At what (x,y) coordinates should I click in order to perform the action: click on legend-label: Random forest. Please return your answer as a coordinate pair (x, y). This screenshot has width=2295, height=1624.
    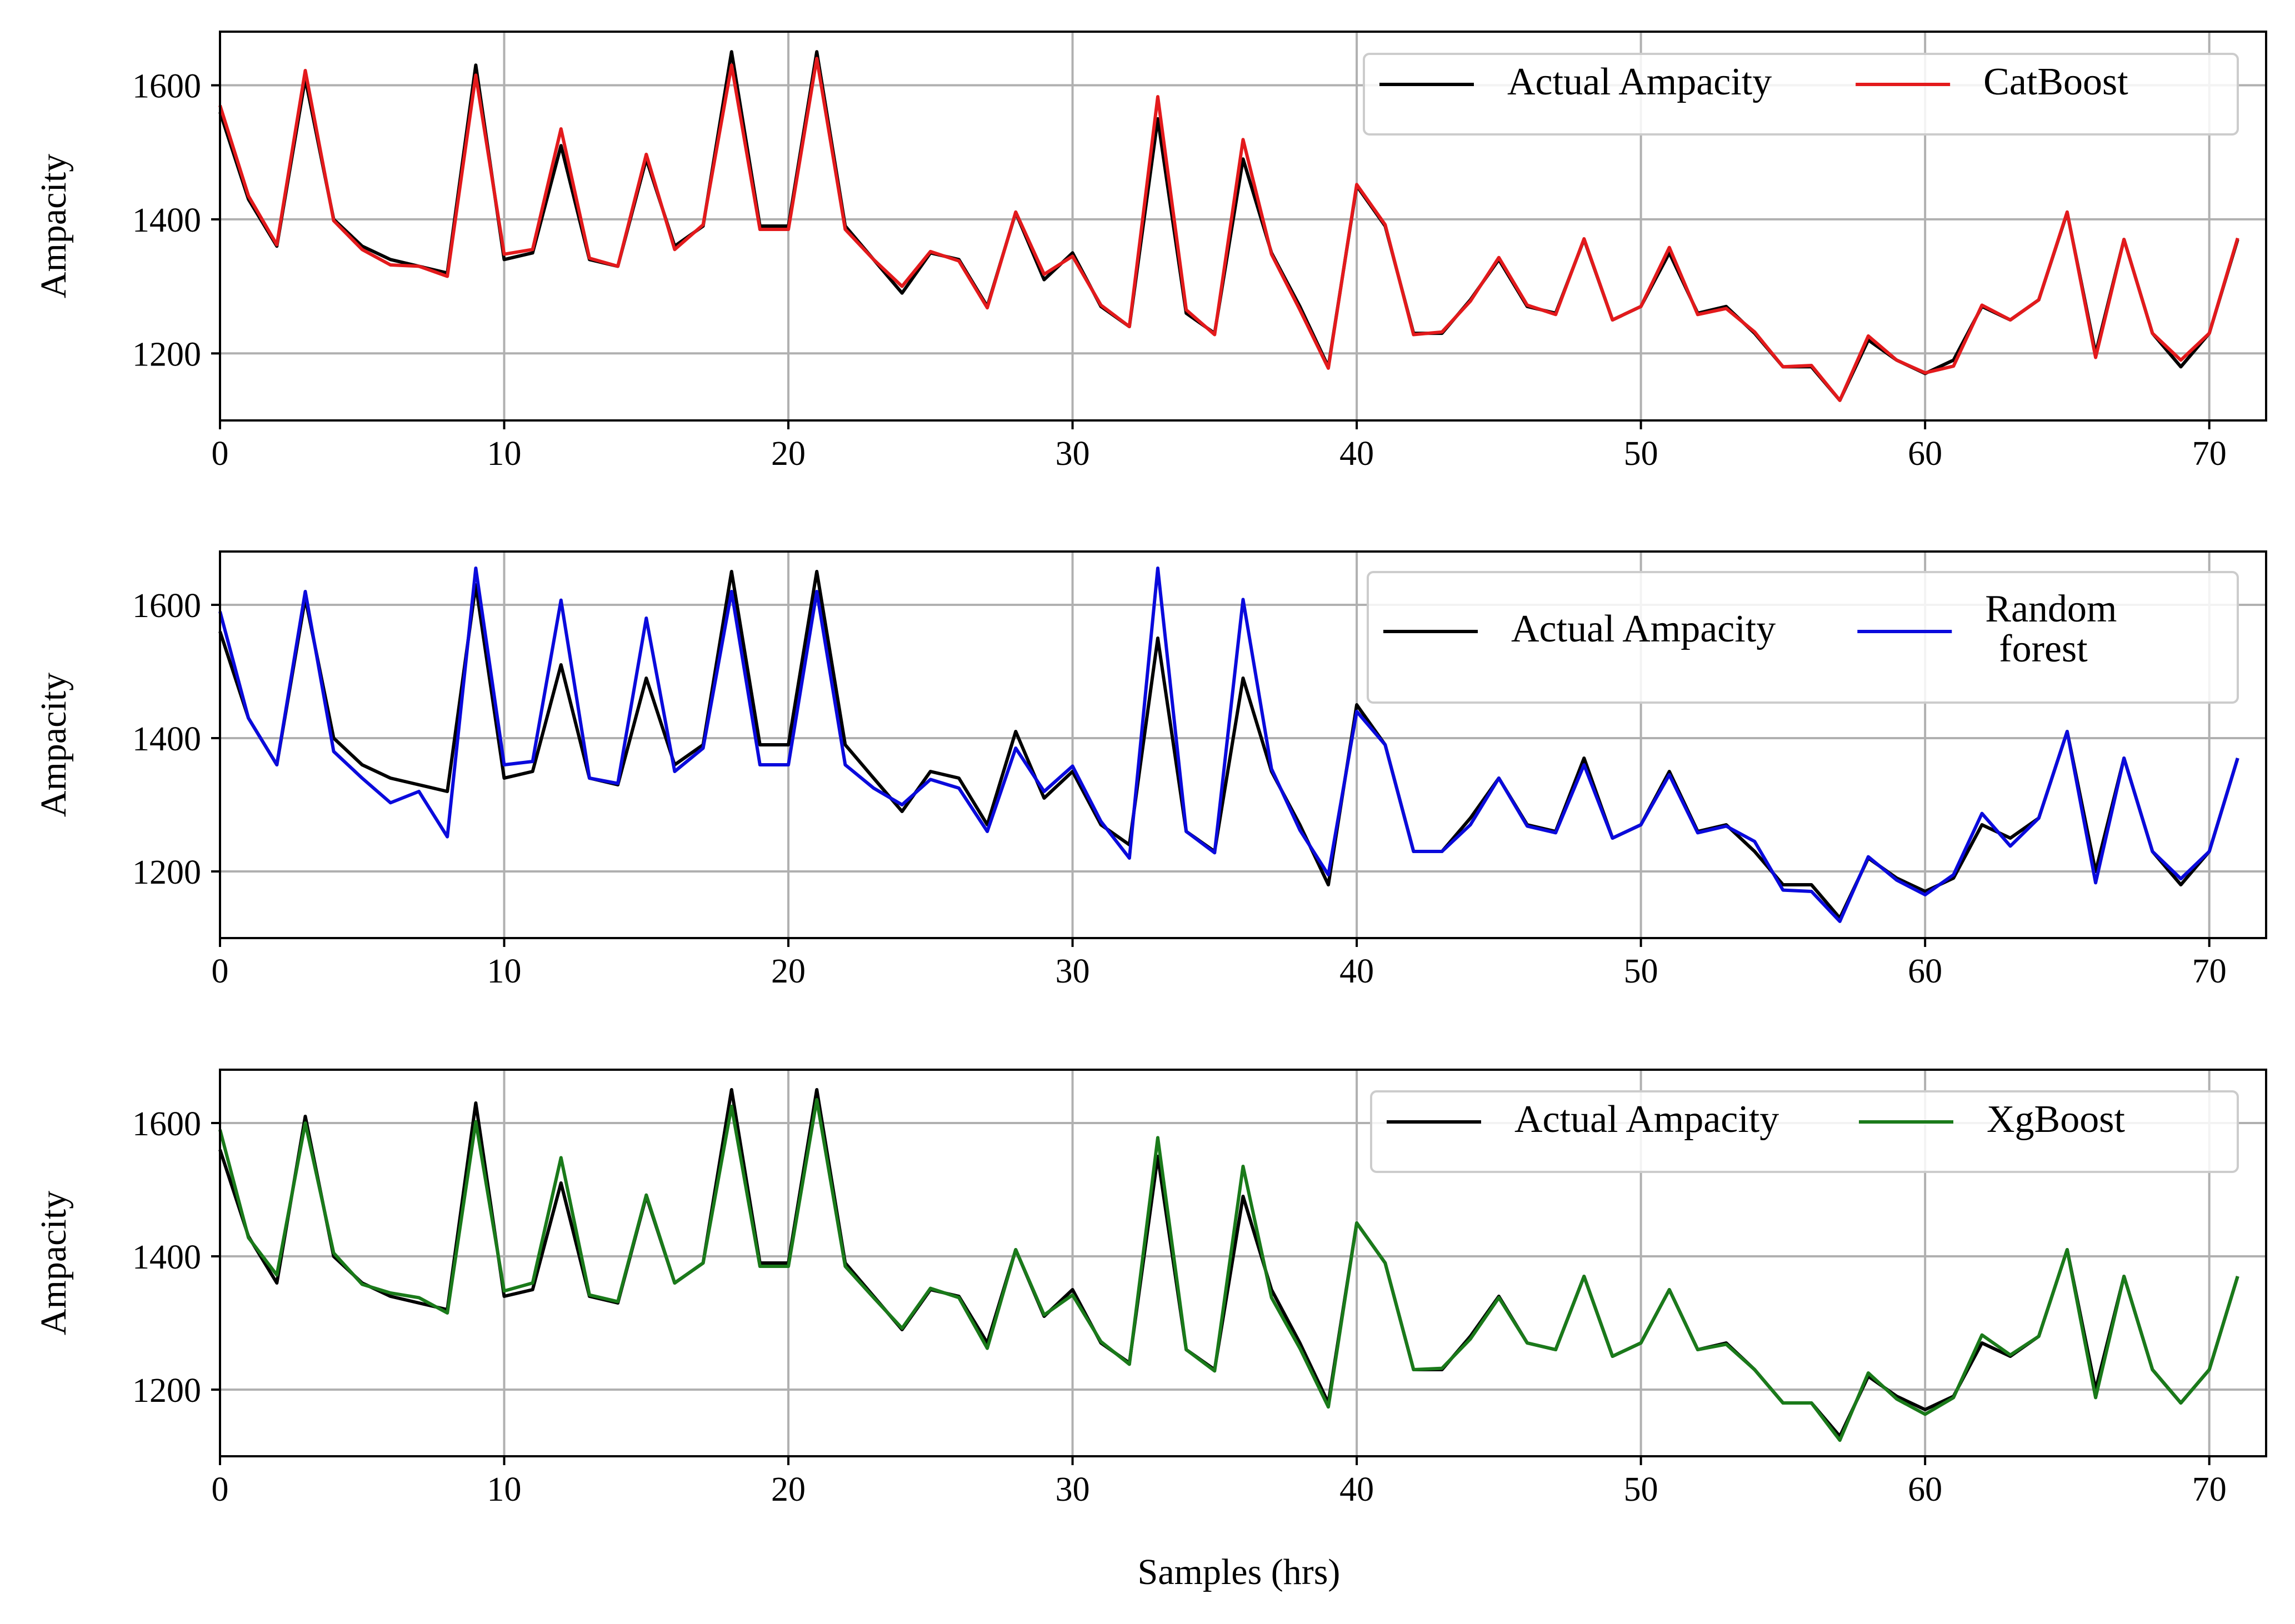
    Looking at the image, I should click on (2051, 629).